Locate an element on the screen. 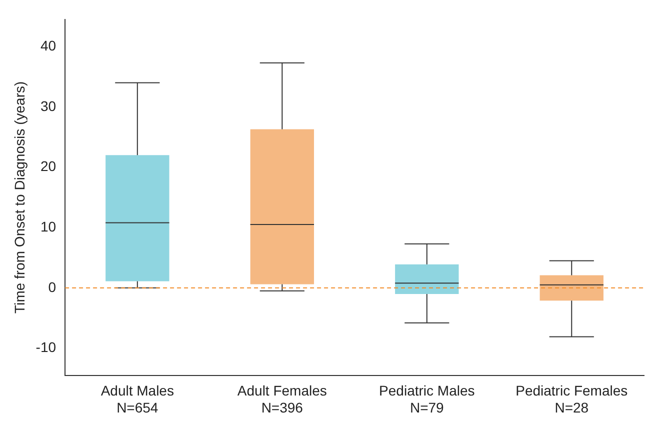  x-tick-label: Pediatric Females N=28 is located at coordinates (572, 399).